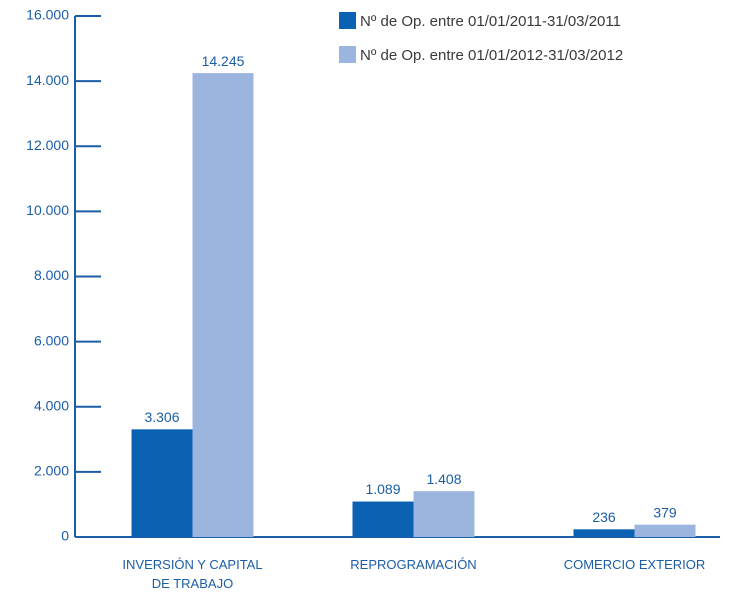 The image size is (737, 598). Describe the element at coordinates (51, 275) in the screenshot. I see `y-tick-label: 8.000` at that location.